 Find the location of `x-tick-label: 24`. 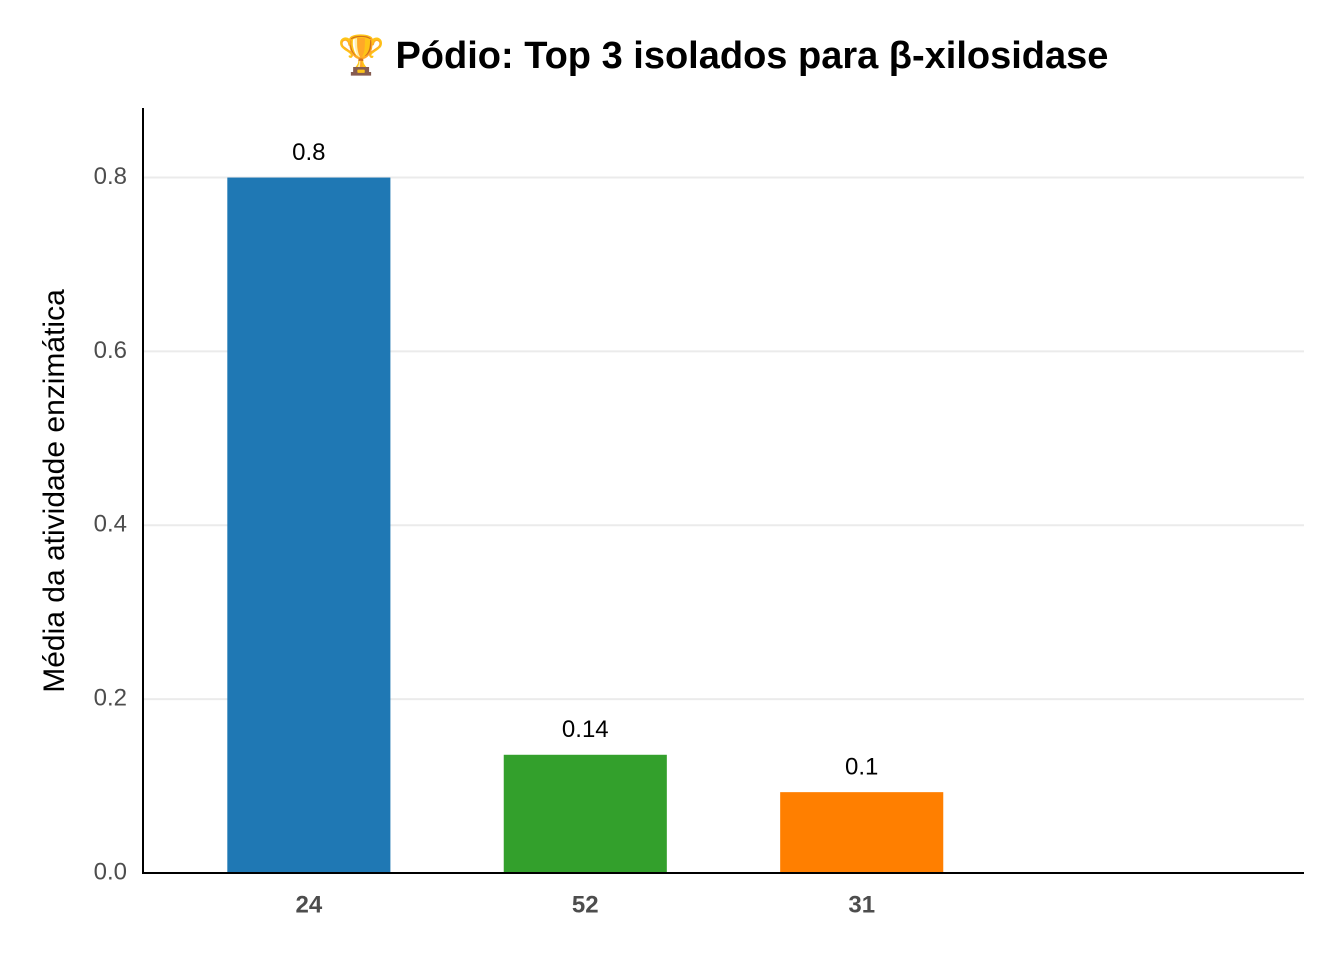

x-tick-label: 24 is located at coordinates (309, 904).